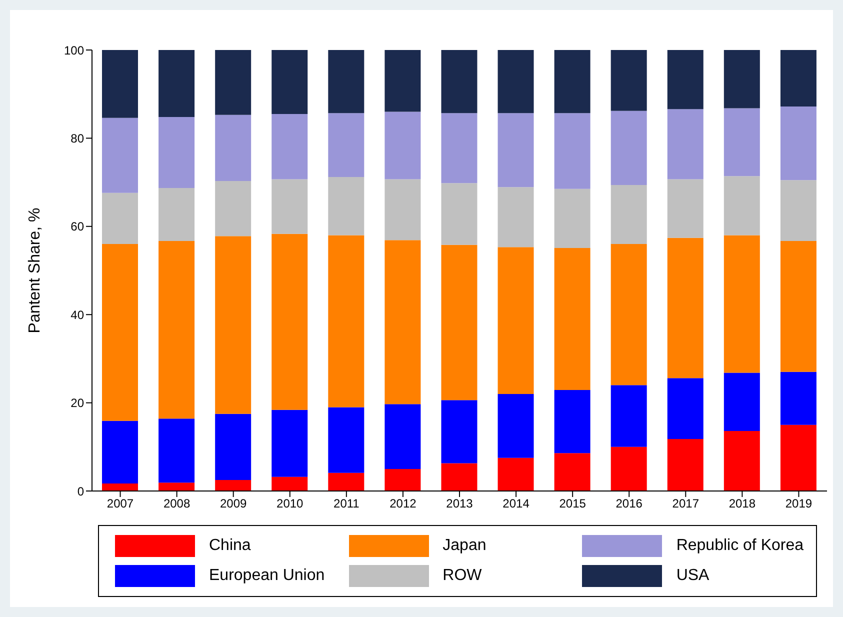  I want to click on y-tick-label: 60, so click(77, 227).